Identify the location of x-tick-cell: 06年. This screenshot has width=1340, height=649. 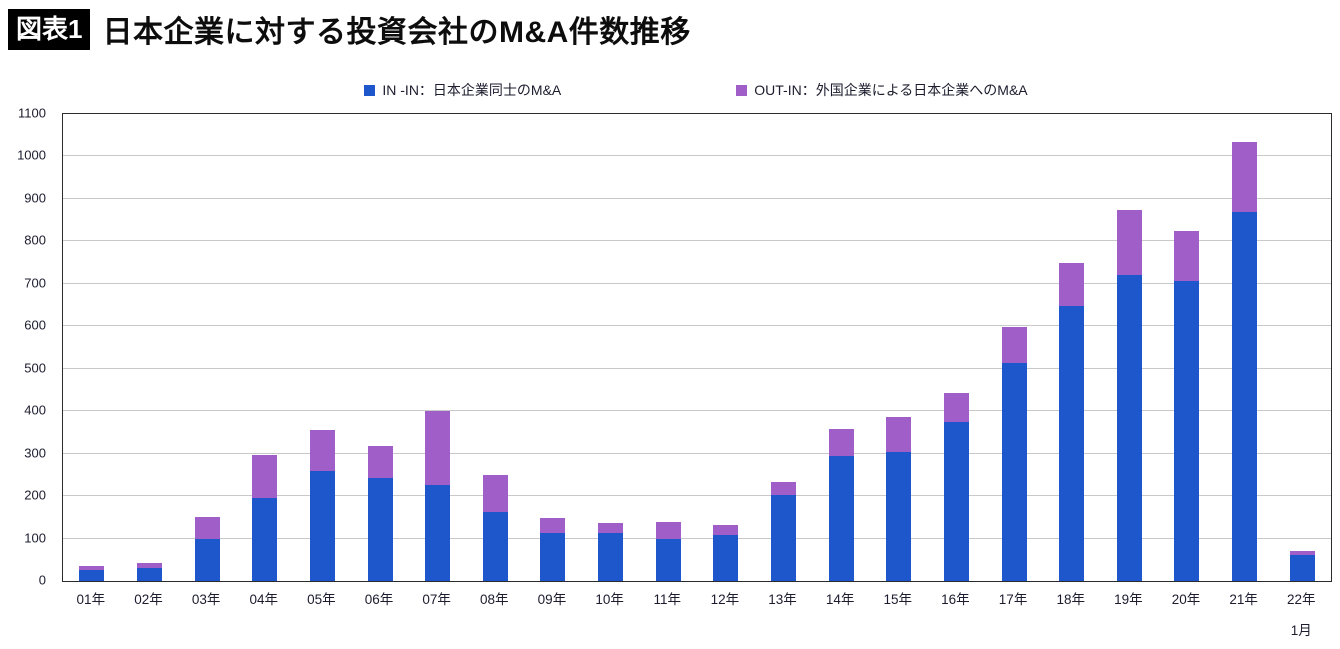
(379, 613).